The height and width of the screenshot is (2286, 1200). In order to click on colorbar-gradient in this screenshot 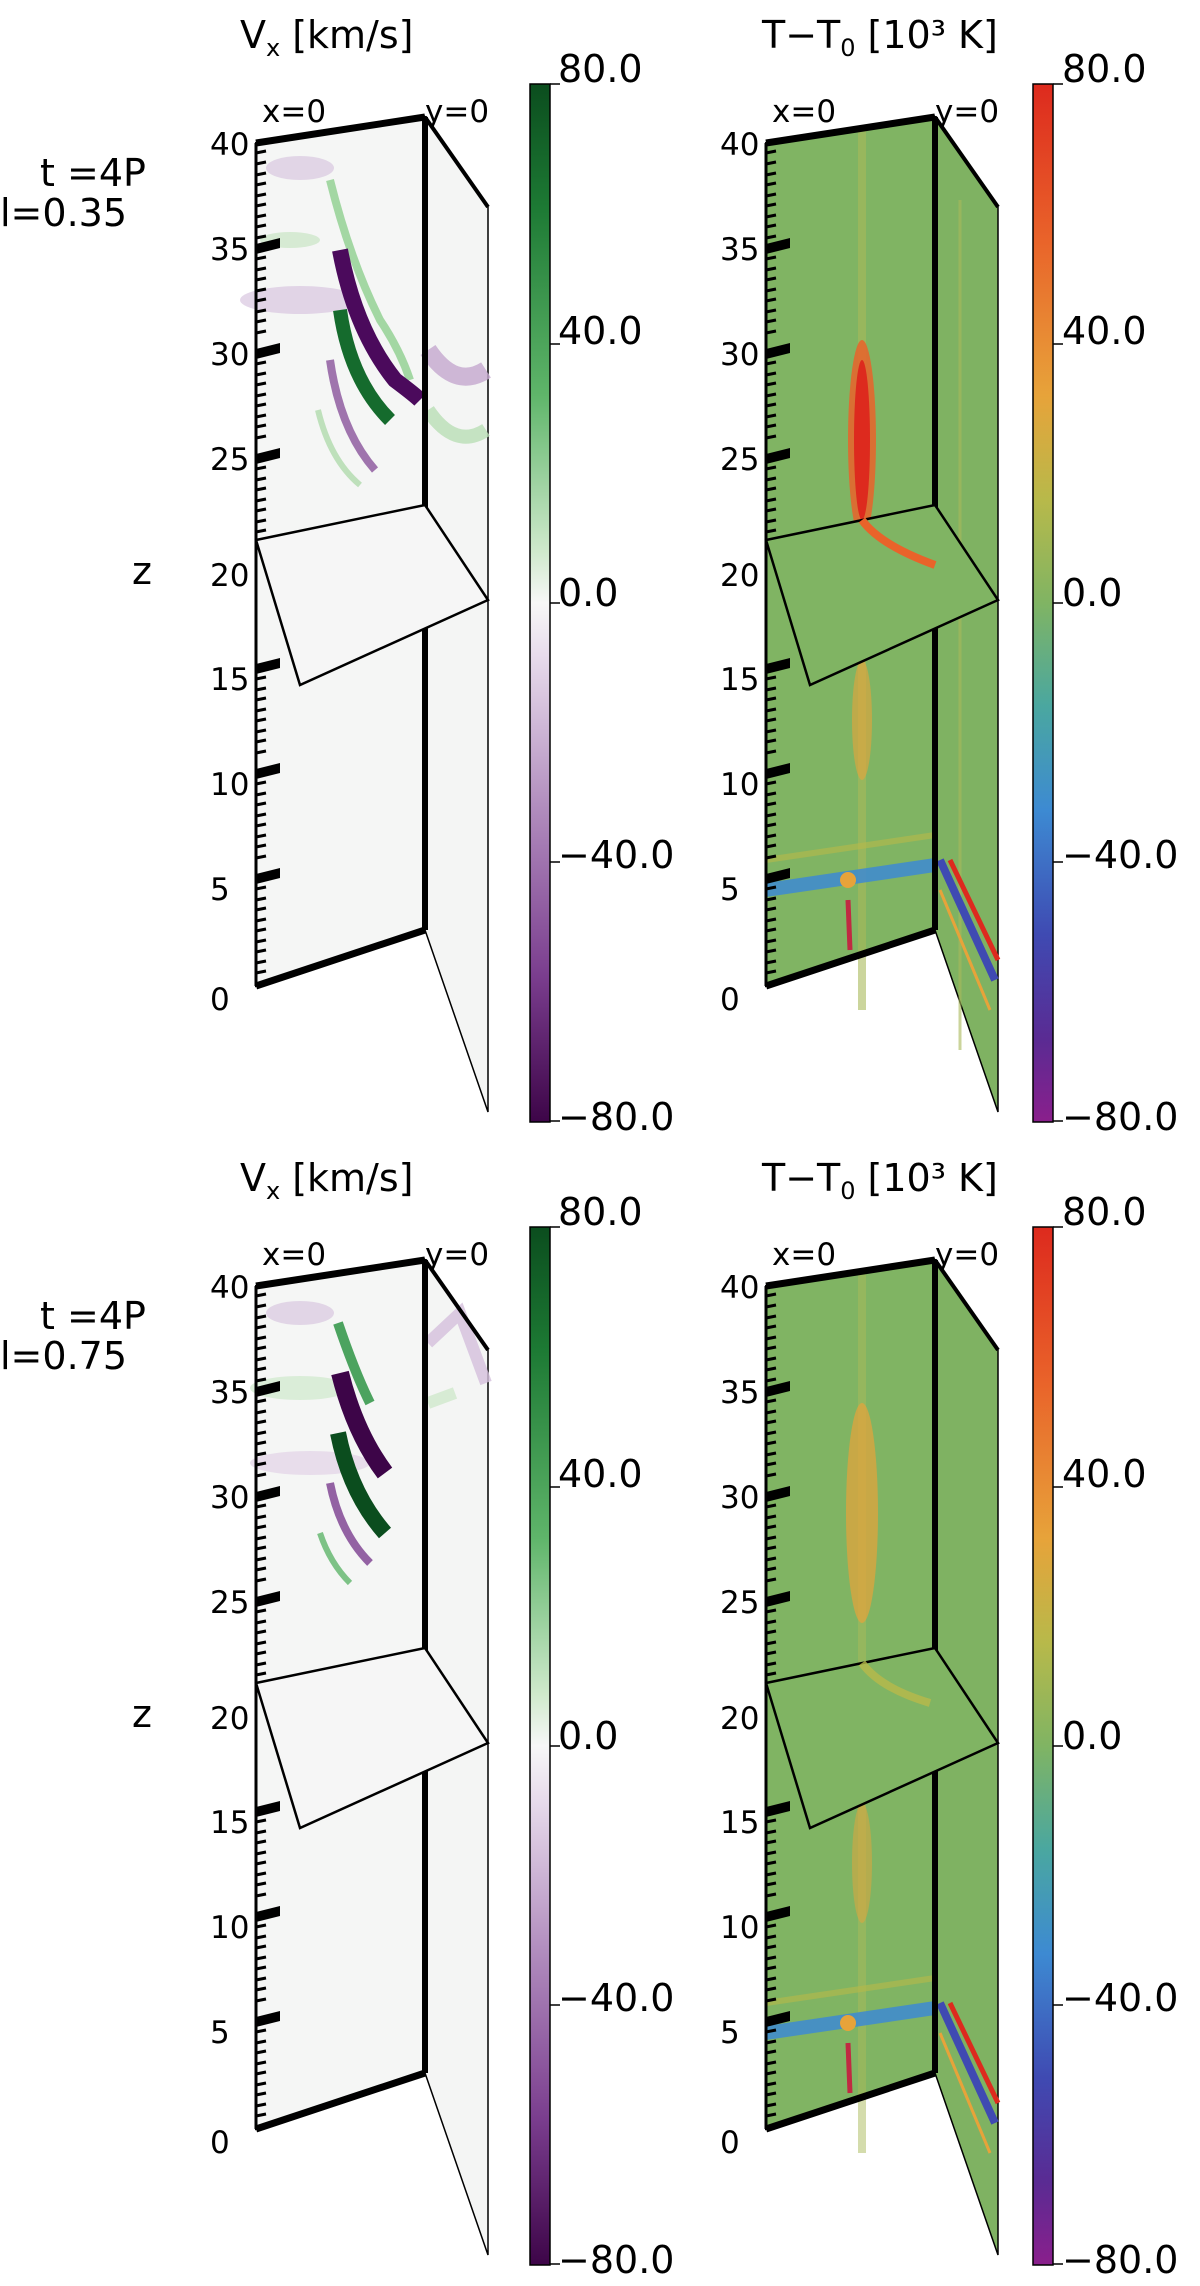, I will do `click(1043, 603)`.